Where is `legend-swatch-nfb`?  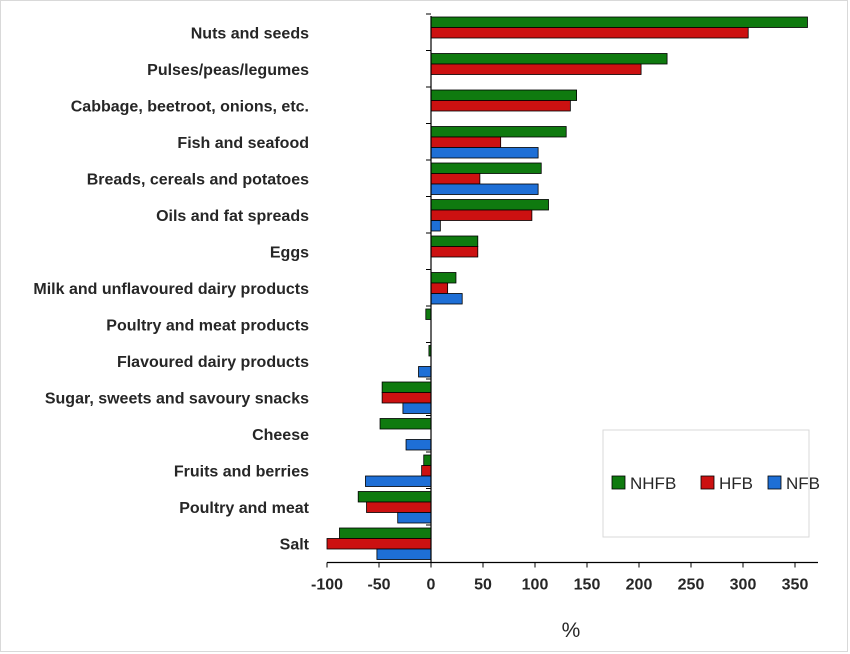
legend-swatch-nfb is located at coordinates (774, 482).